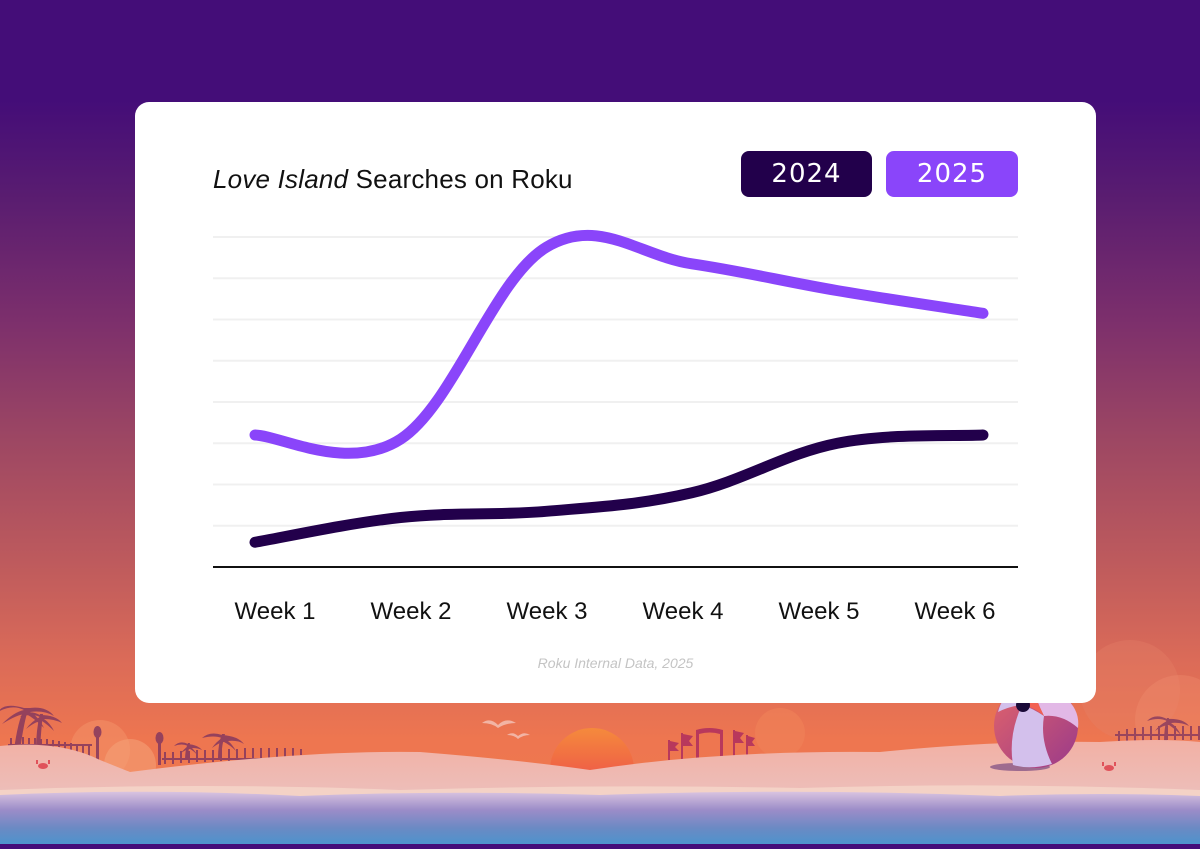 The height and width of the screenshot is (849, 1200). Describe the element at coordinates (281, 179) in the screenshot. I see `chart-title-show-name: Love Island` at that location.